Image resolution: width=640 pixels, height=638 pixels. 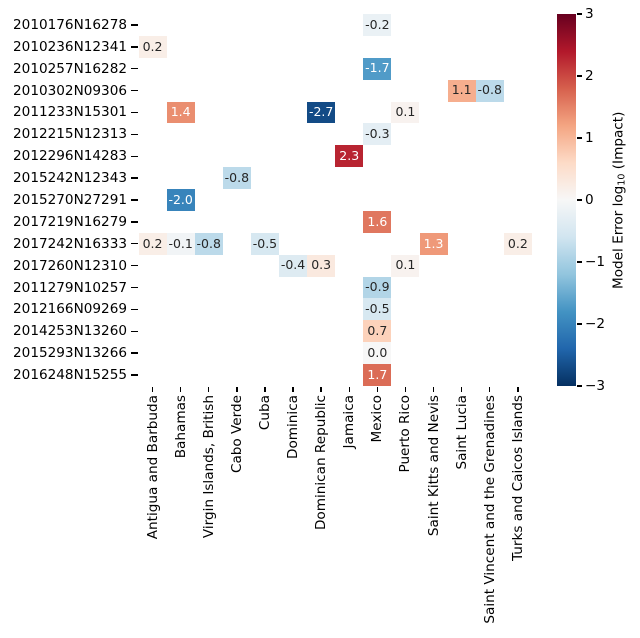 What do you see at coordinates (377, 353) in the screenshot?
I see `heatmap-cell: 0.0` at bounding box center [377, 353].